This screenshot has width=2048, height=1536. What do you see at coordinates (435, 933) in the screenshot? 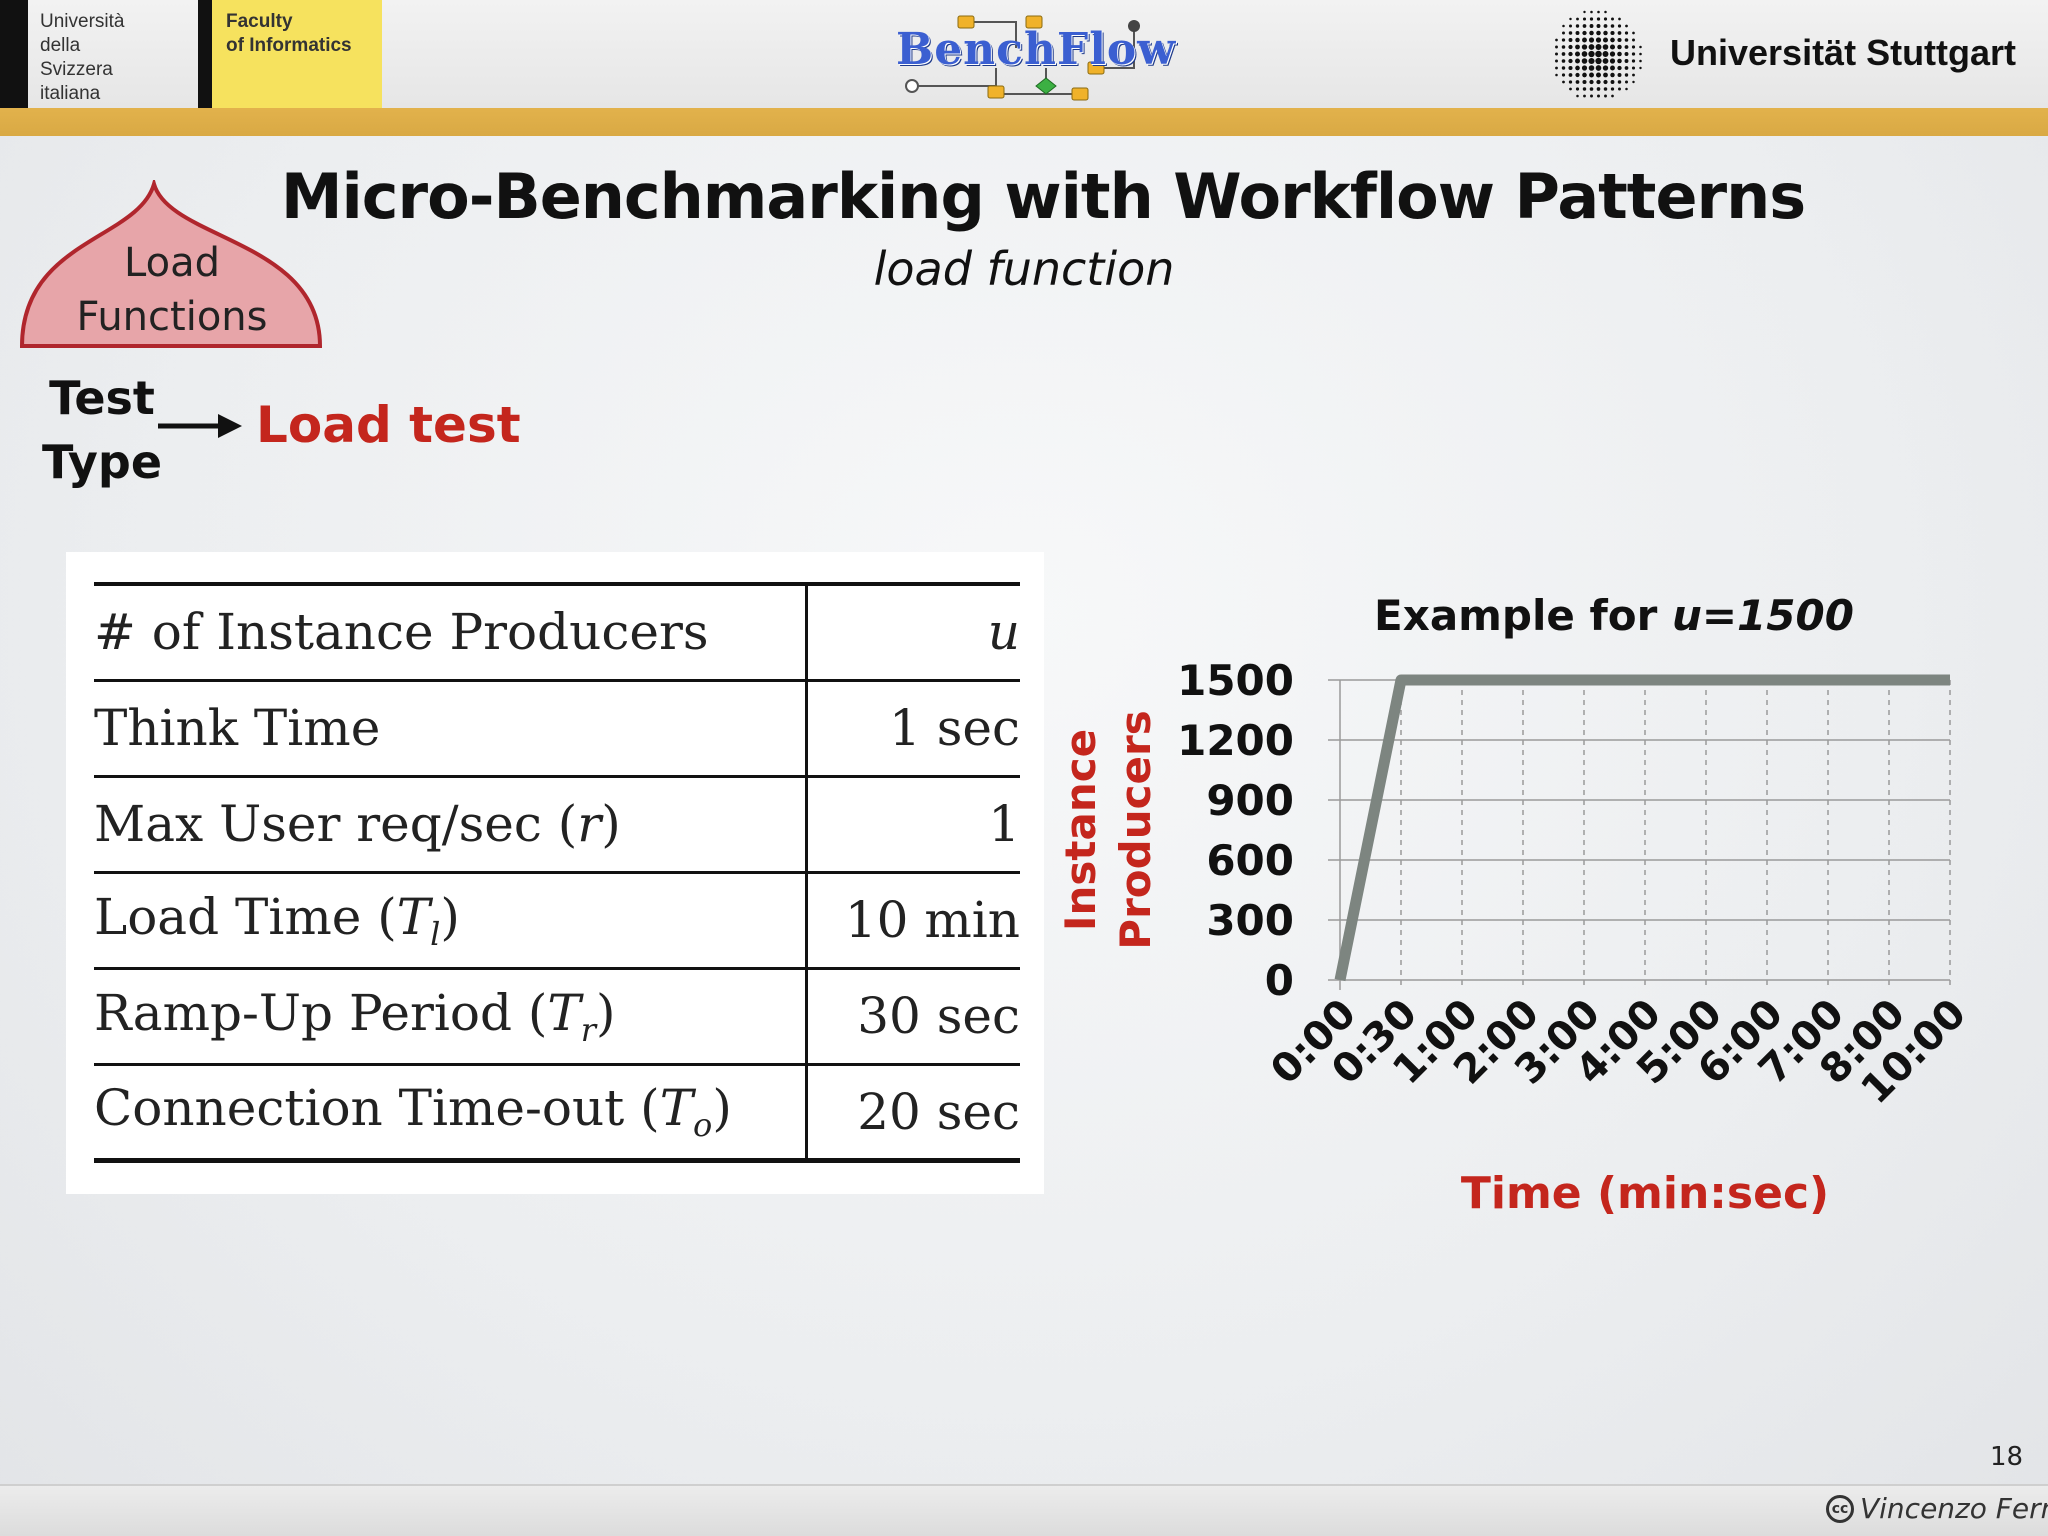
I see `parameter-symbol-subscript: l` at bounding box center [435, 933].